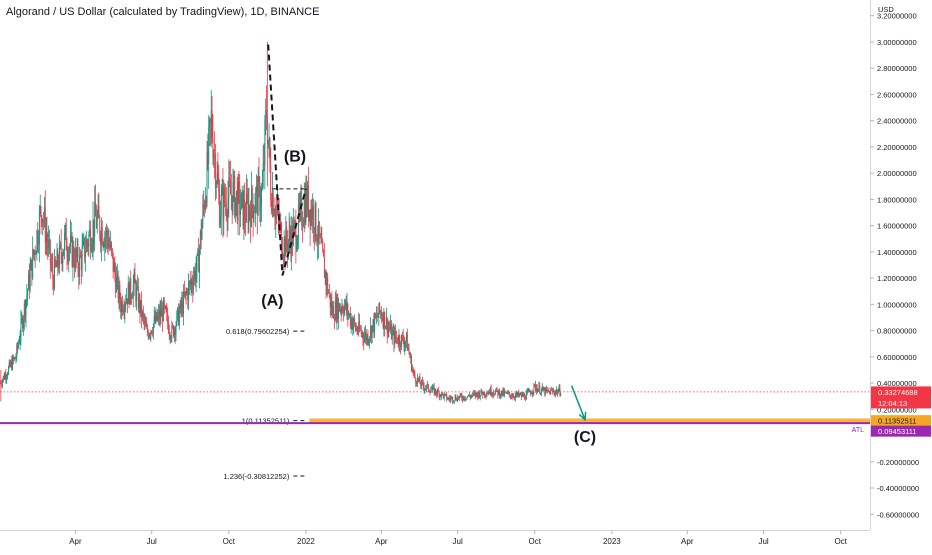 This screenshot has height=555, width=932. I want to click on fib-level-label: 1(0.11352511), so click(266, 421).